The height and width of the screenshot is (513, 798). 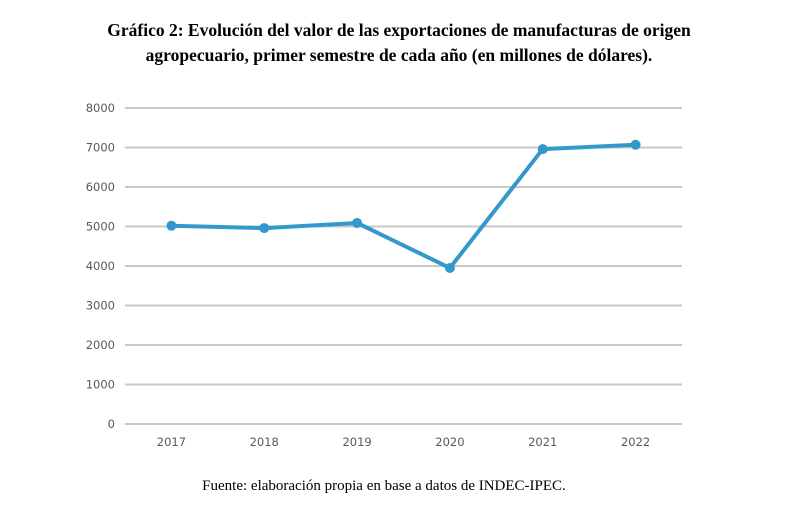 I want to click on y-tick-label: 4000, so click(x=100, y=266).